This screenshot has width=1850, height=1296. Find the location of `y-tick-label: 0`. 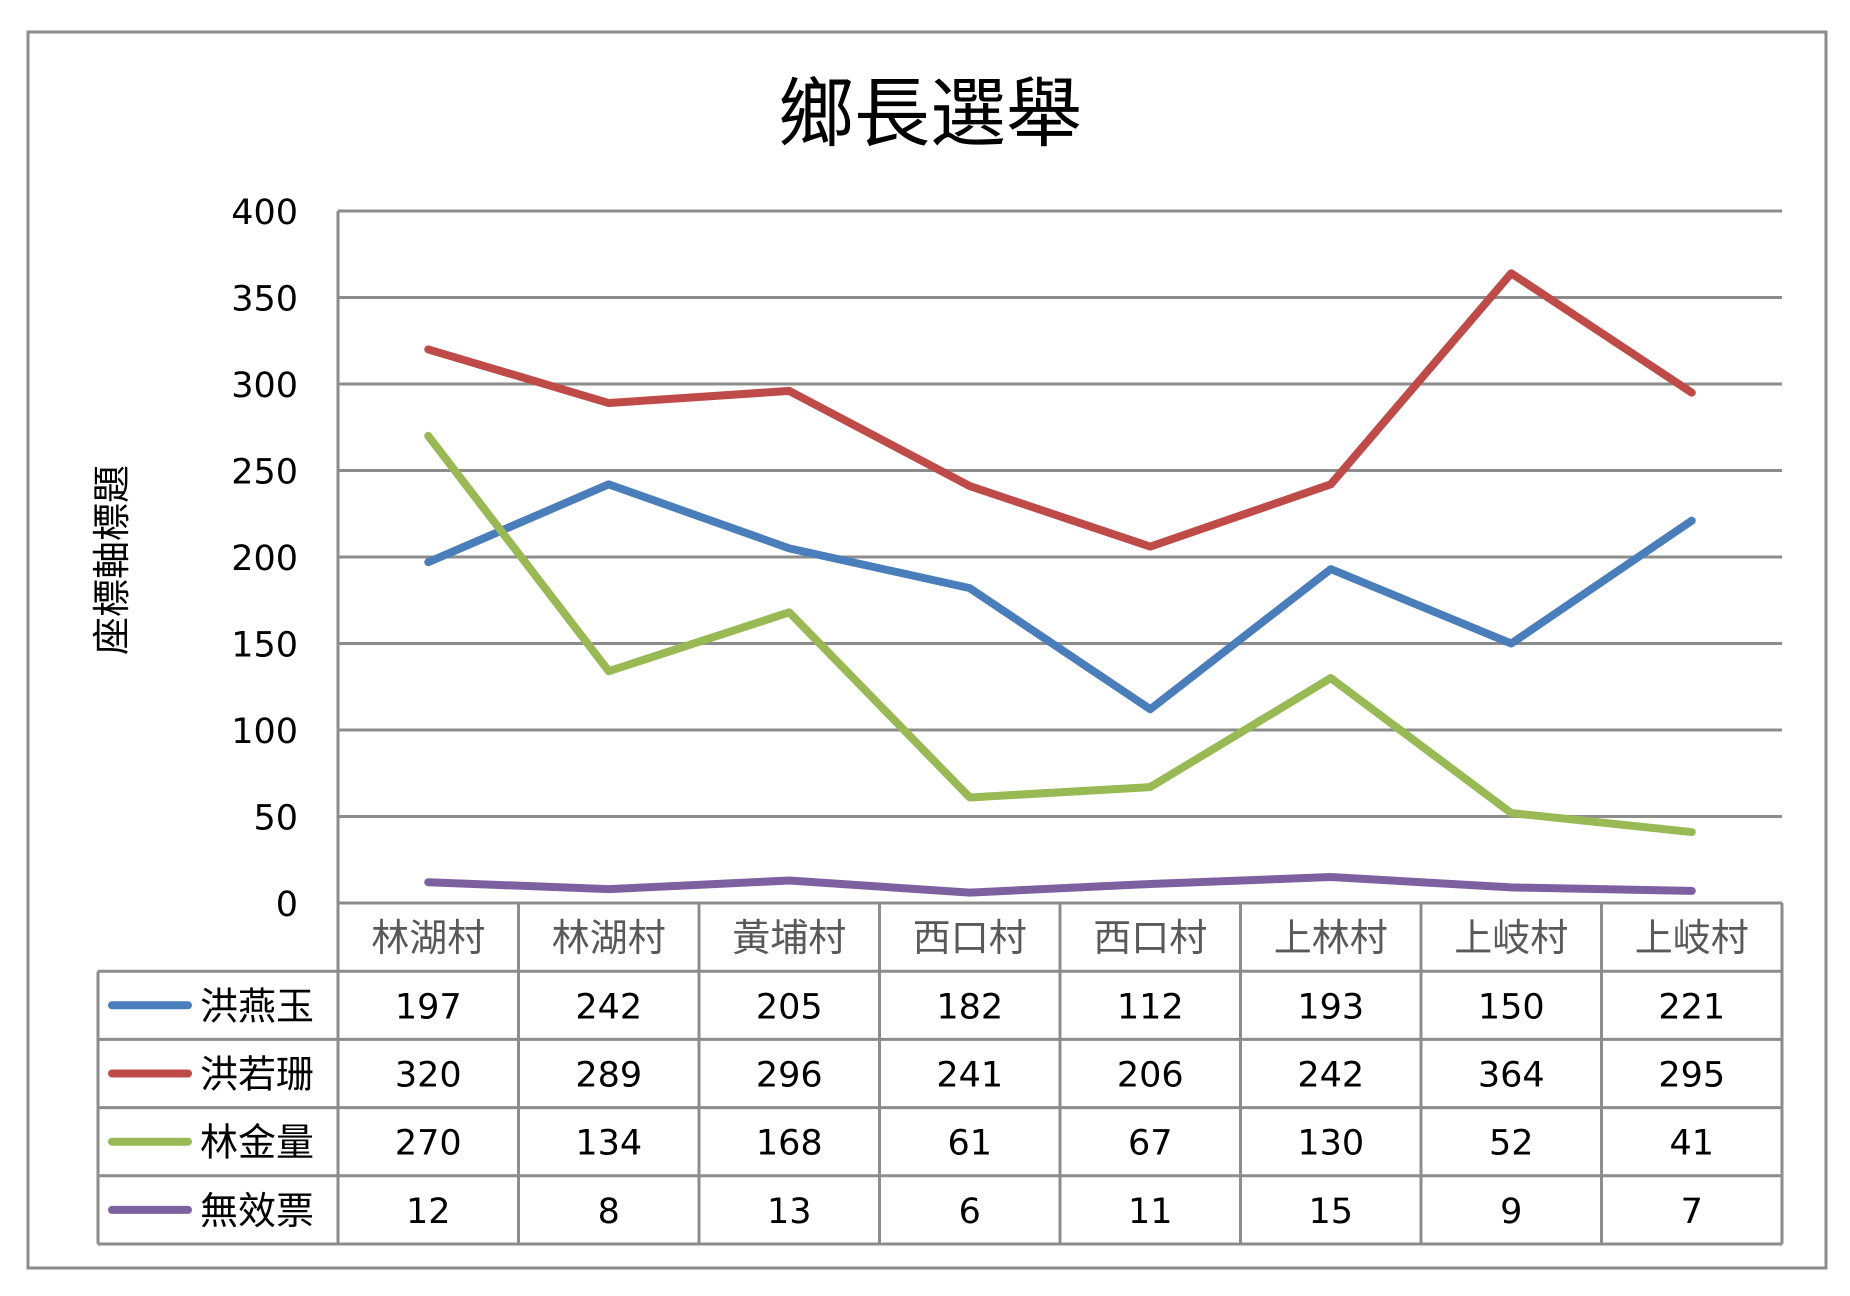

y-tick-label: 0 is located at coordinates (287, 905).